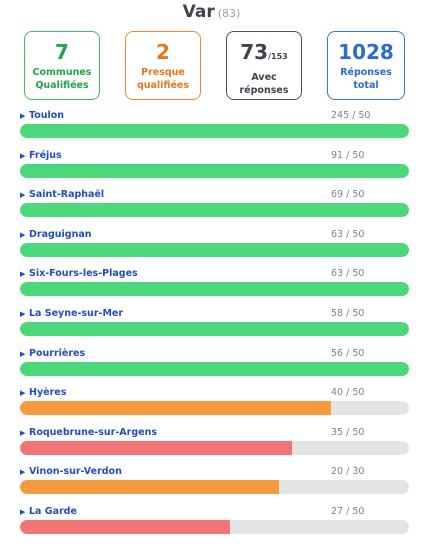 The image size is (423, 544). What do you see at coordinates (62, 79) in the screenshot?
I see `qualified-label: Communes Qualifiées` at bounding box center [62, 79].